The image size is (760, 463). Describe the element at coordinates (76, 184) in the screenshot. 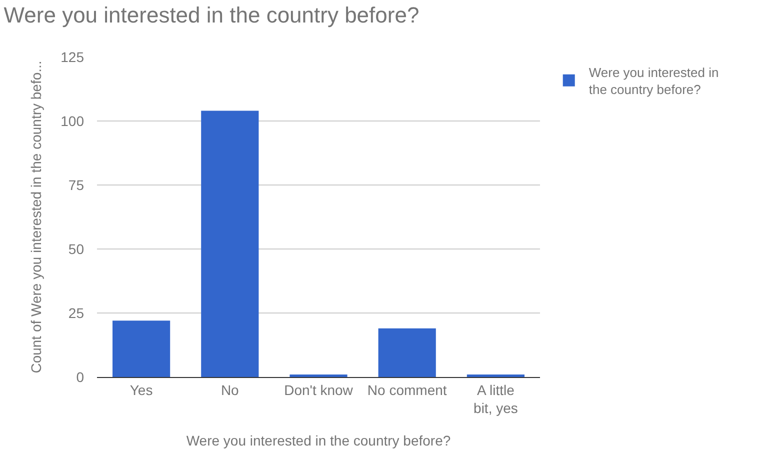

I see `y-tick-label: 75` at that location.